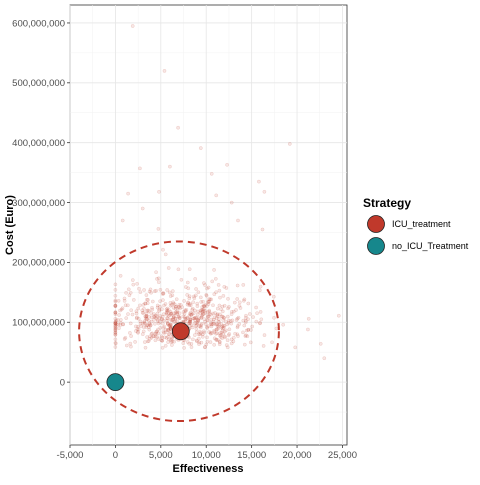  I want to click on legend-title: Strategy, so click(387, 203).